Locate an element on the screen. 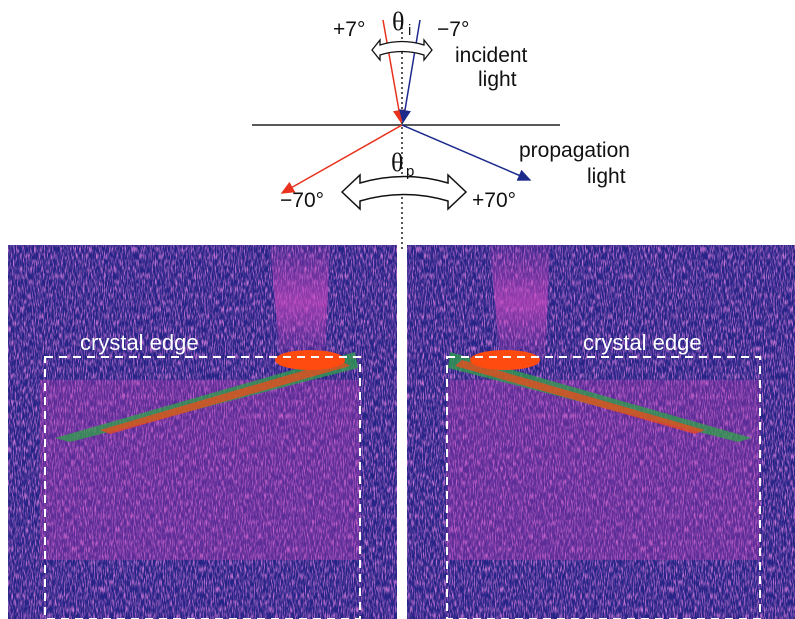 The height and width of the screenshot is (619, 795). incident-label: light is located at coordinates (497, 79).